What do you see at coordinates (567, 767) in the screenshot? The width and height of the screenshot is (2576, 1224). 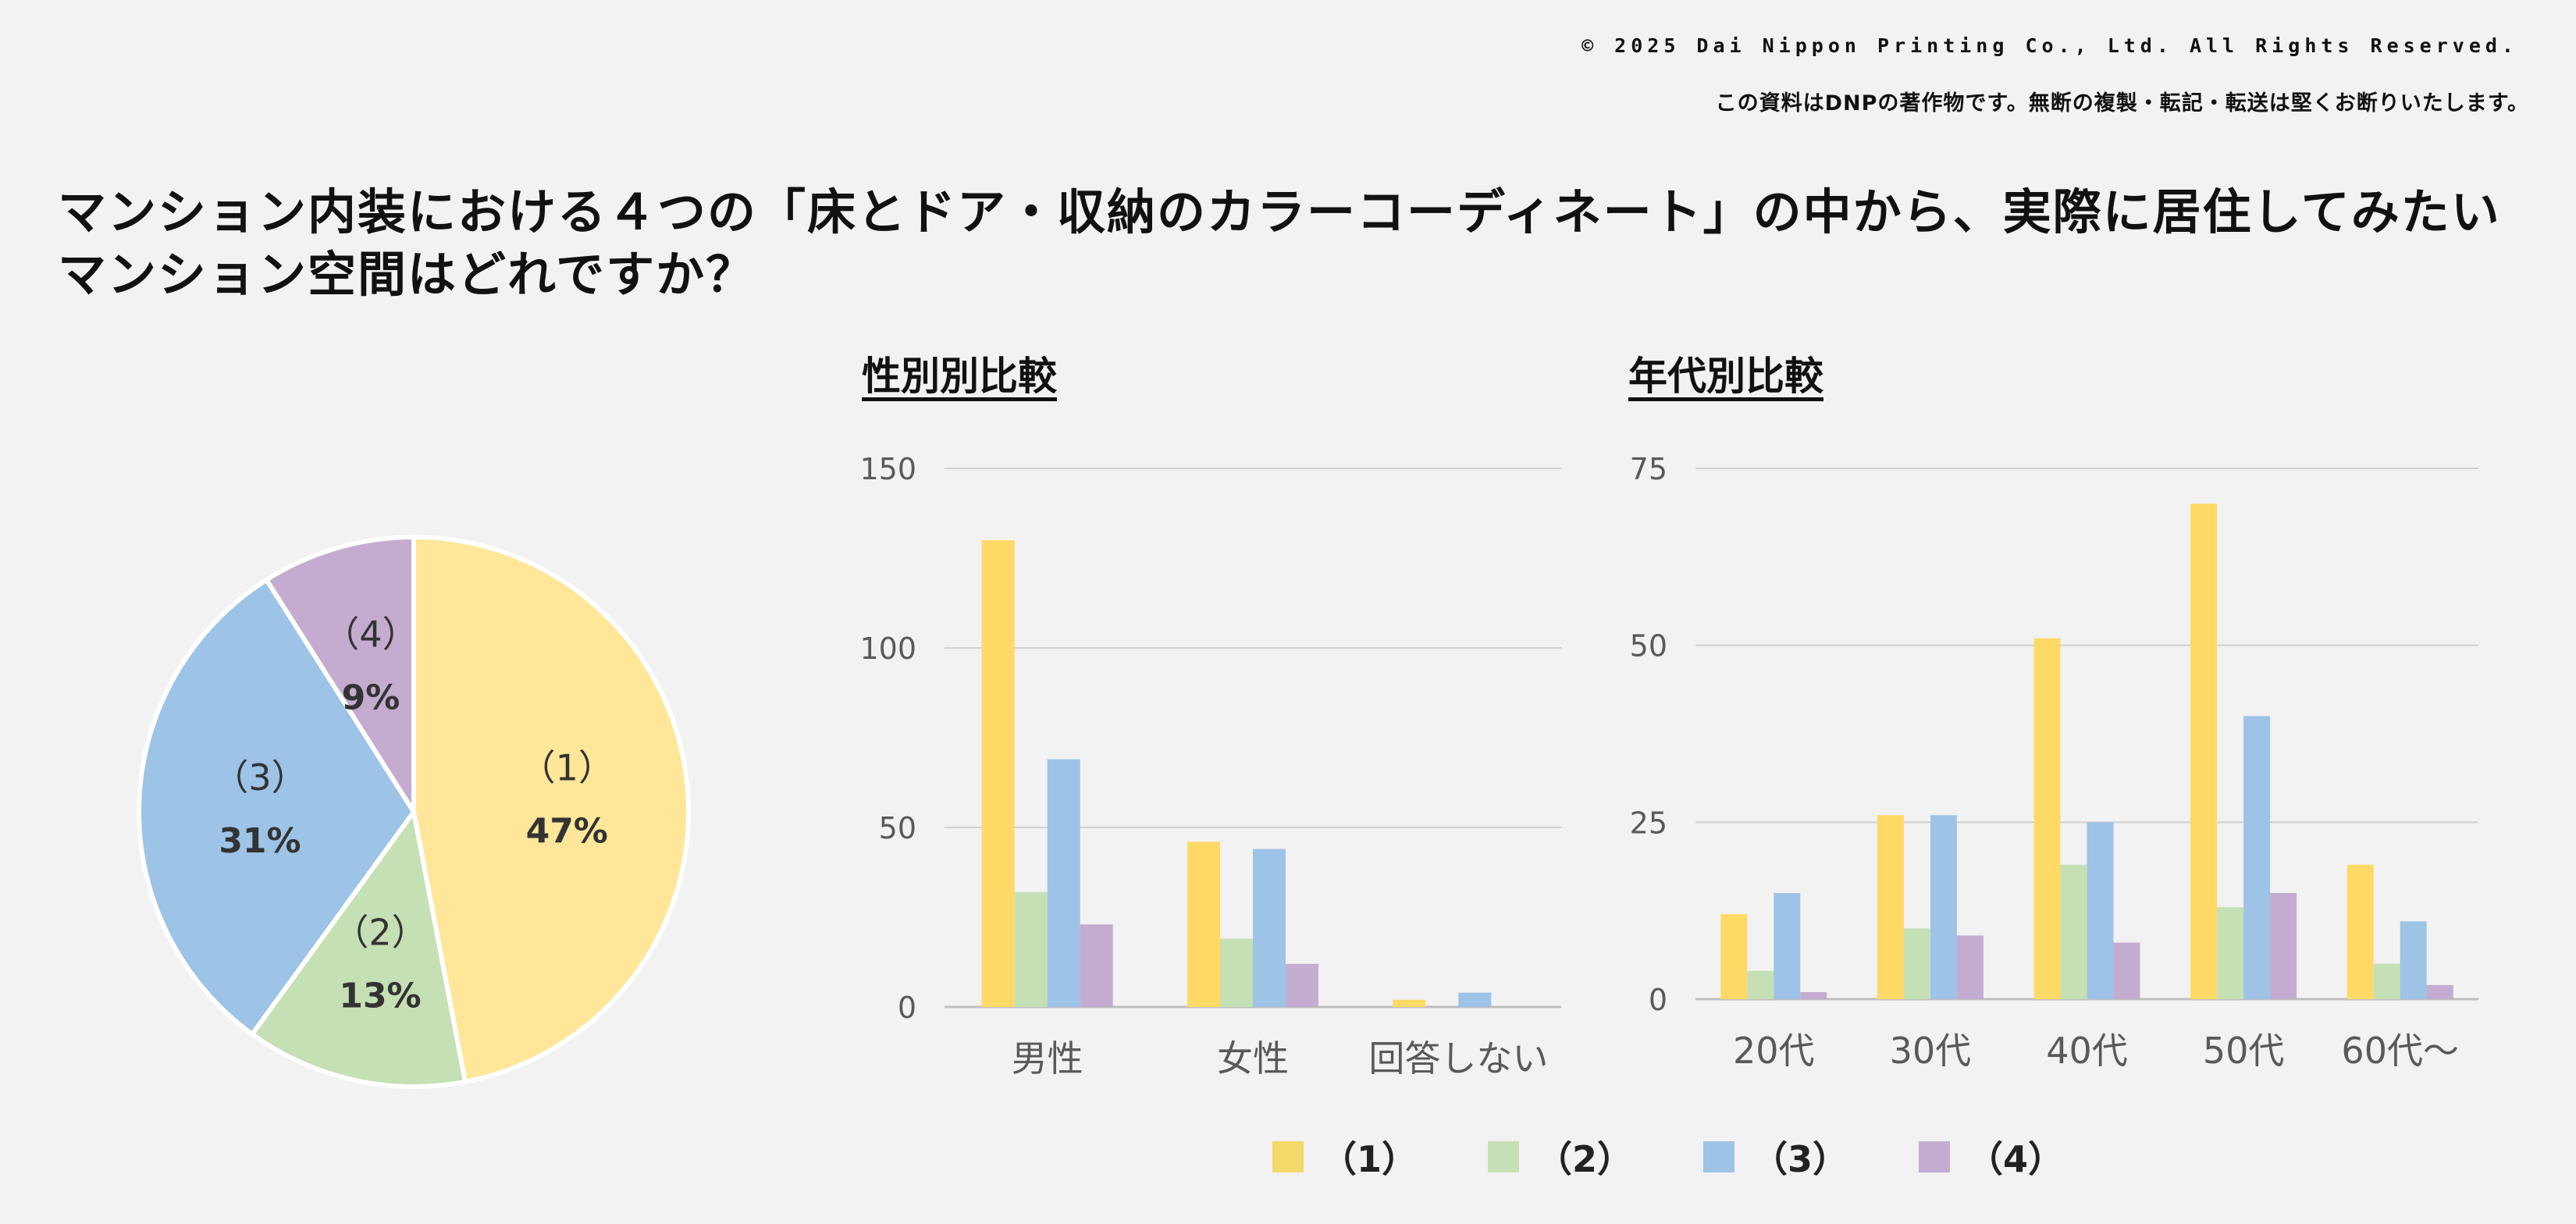 I see `pie-label-1: （1）` at bounding box center [567, 767].